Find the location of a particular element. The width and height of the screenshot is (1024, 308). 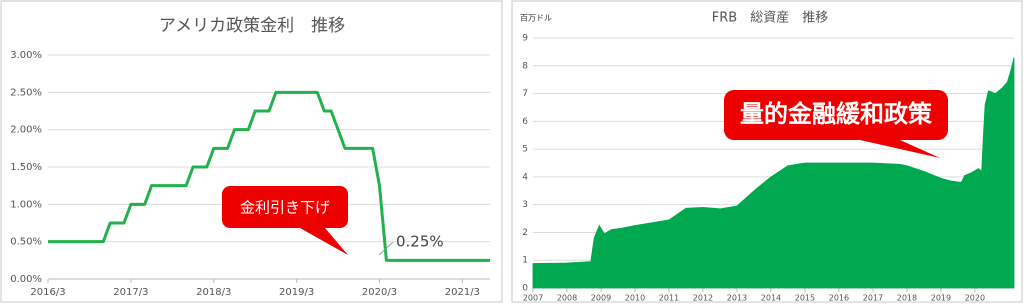

x-tick-label: 2016 is located at coordinates (839, 298).